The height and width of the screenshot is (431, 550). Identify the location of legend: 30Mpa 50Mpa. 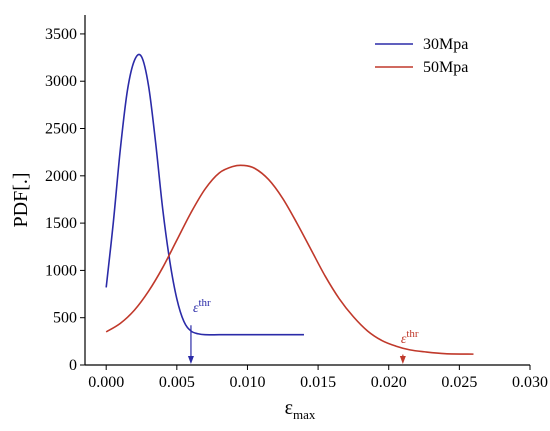
(421, 56).